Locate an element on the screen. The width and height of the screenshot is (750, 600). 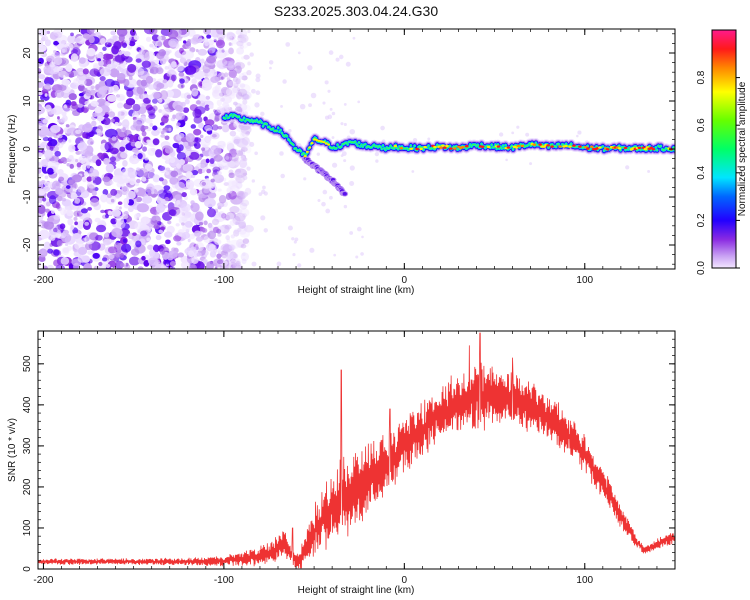
snr-y-tick-label: 400 is located at coordinates (27, 404).